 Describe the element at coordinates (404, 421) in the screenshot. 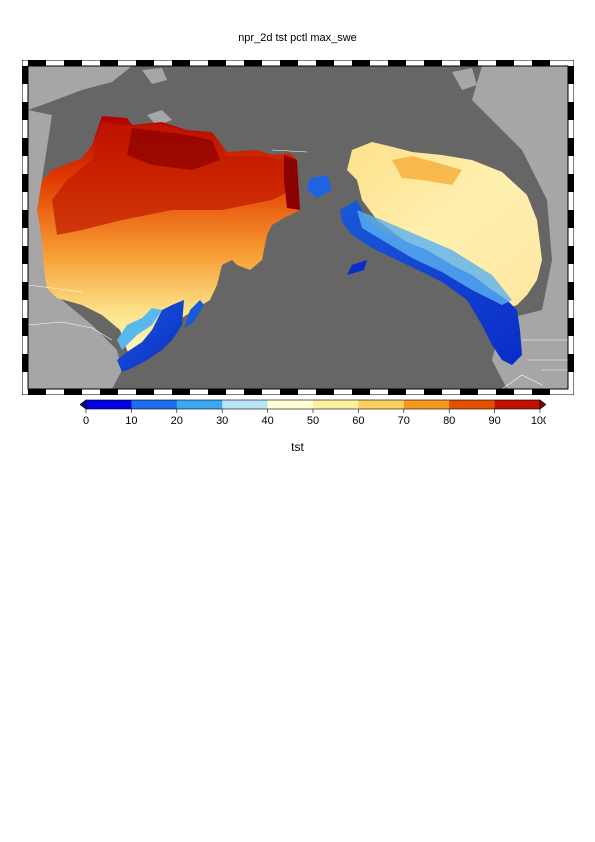

I see `colorbar-tick-label: 70` at that location.